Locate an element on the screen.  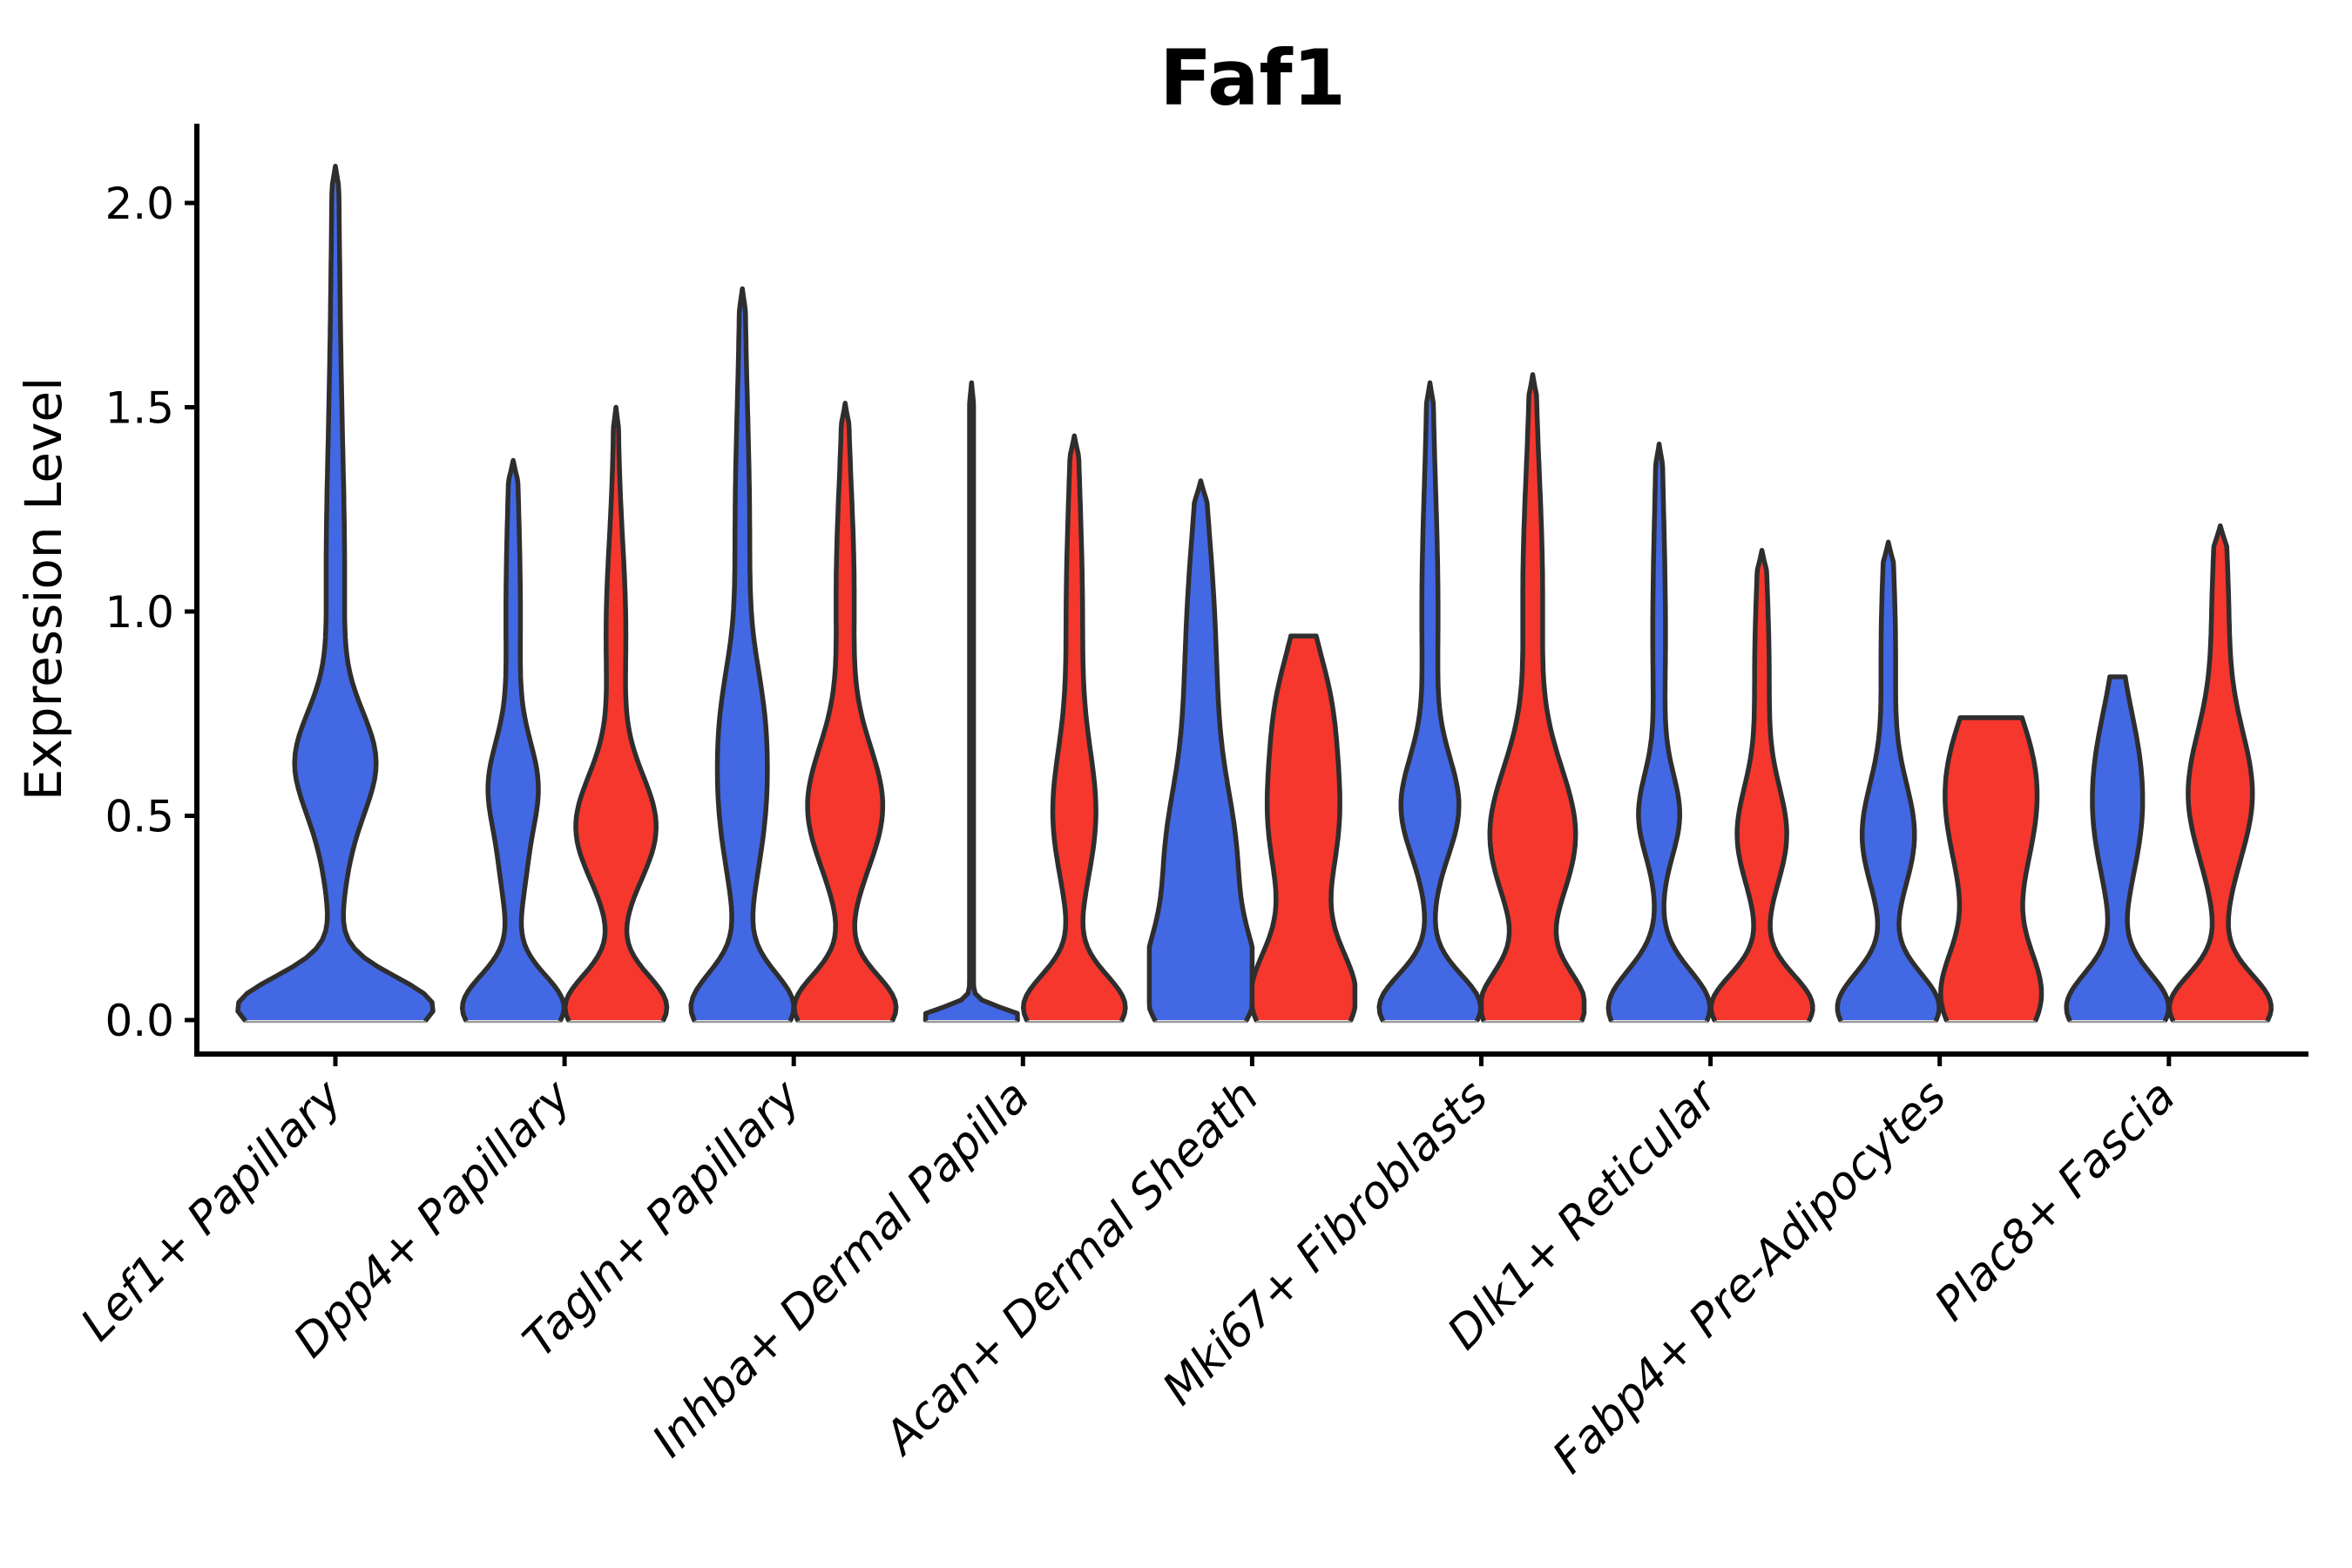
violin-outline-red-cat8 is located at coordinates (2220, 773).